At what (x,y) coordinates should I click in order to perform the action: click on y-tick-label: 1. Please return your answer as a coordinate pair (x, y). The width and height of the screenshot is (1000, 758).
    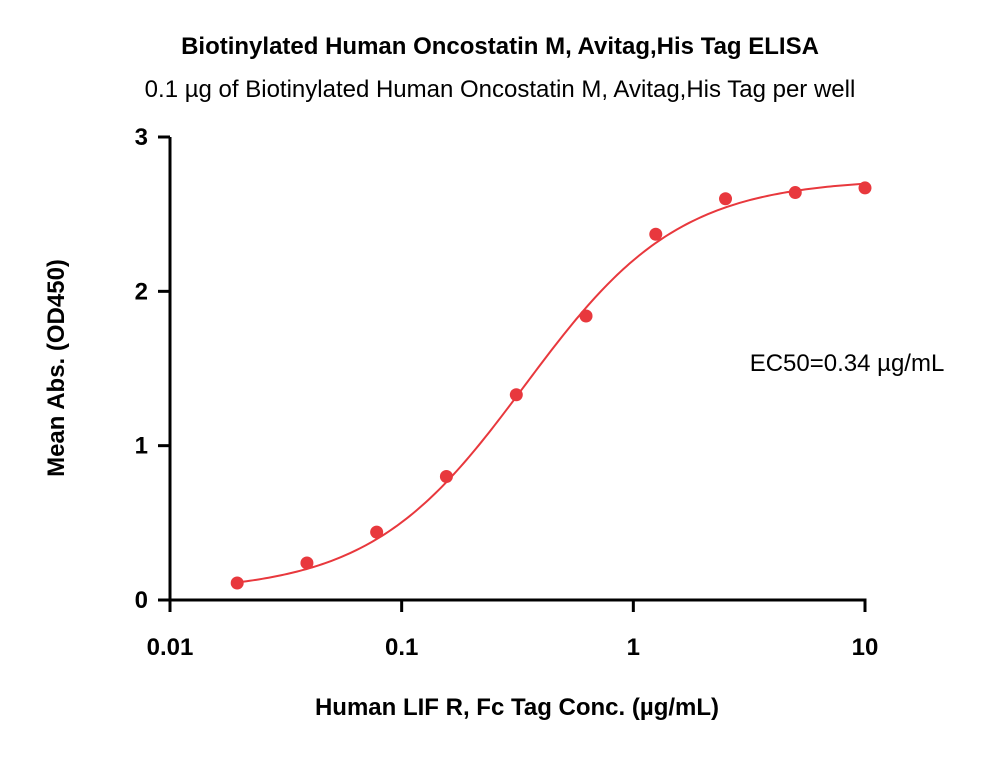
    Looking at the image, I should click on (141, 446).